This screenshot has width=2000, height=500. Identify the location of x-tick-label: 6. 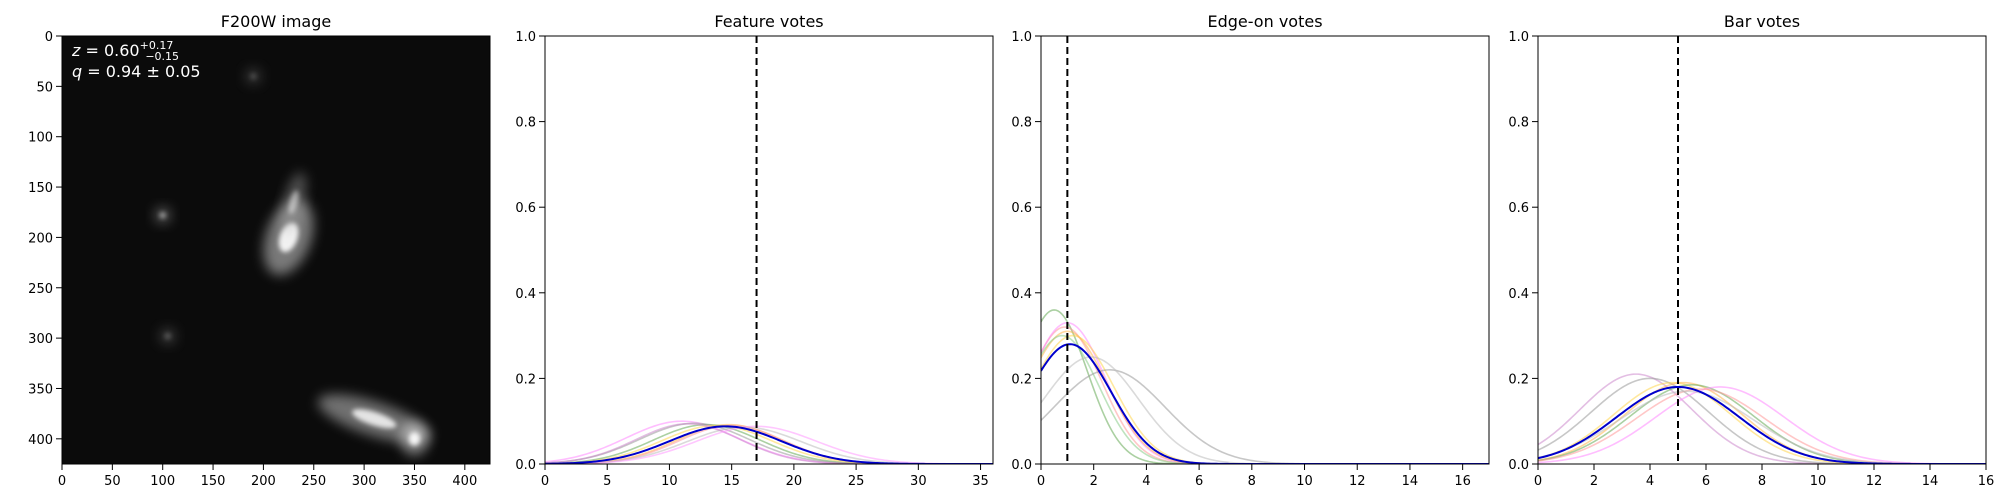
(1706, 481).